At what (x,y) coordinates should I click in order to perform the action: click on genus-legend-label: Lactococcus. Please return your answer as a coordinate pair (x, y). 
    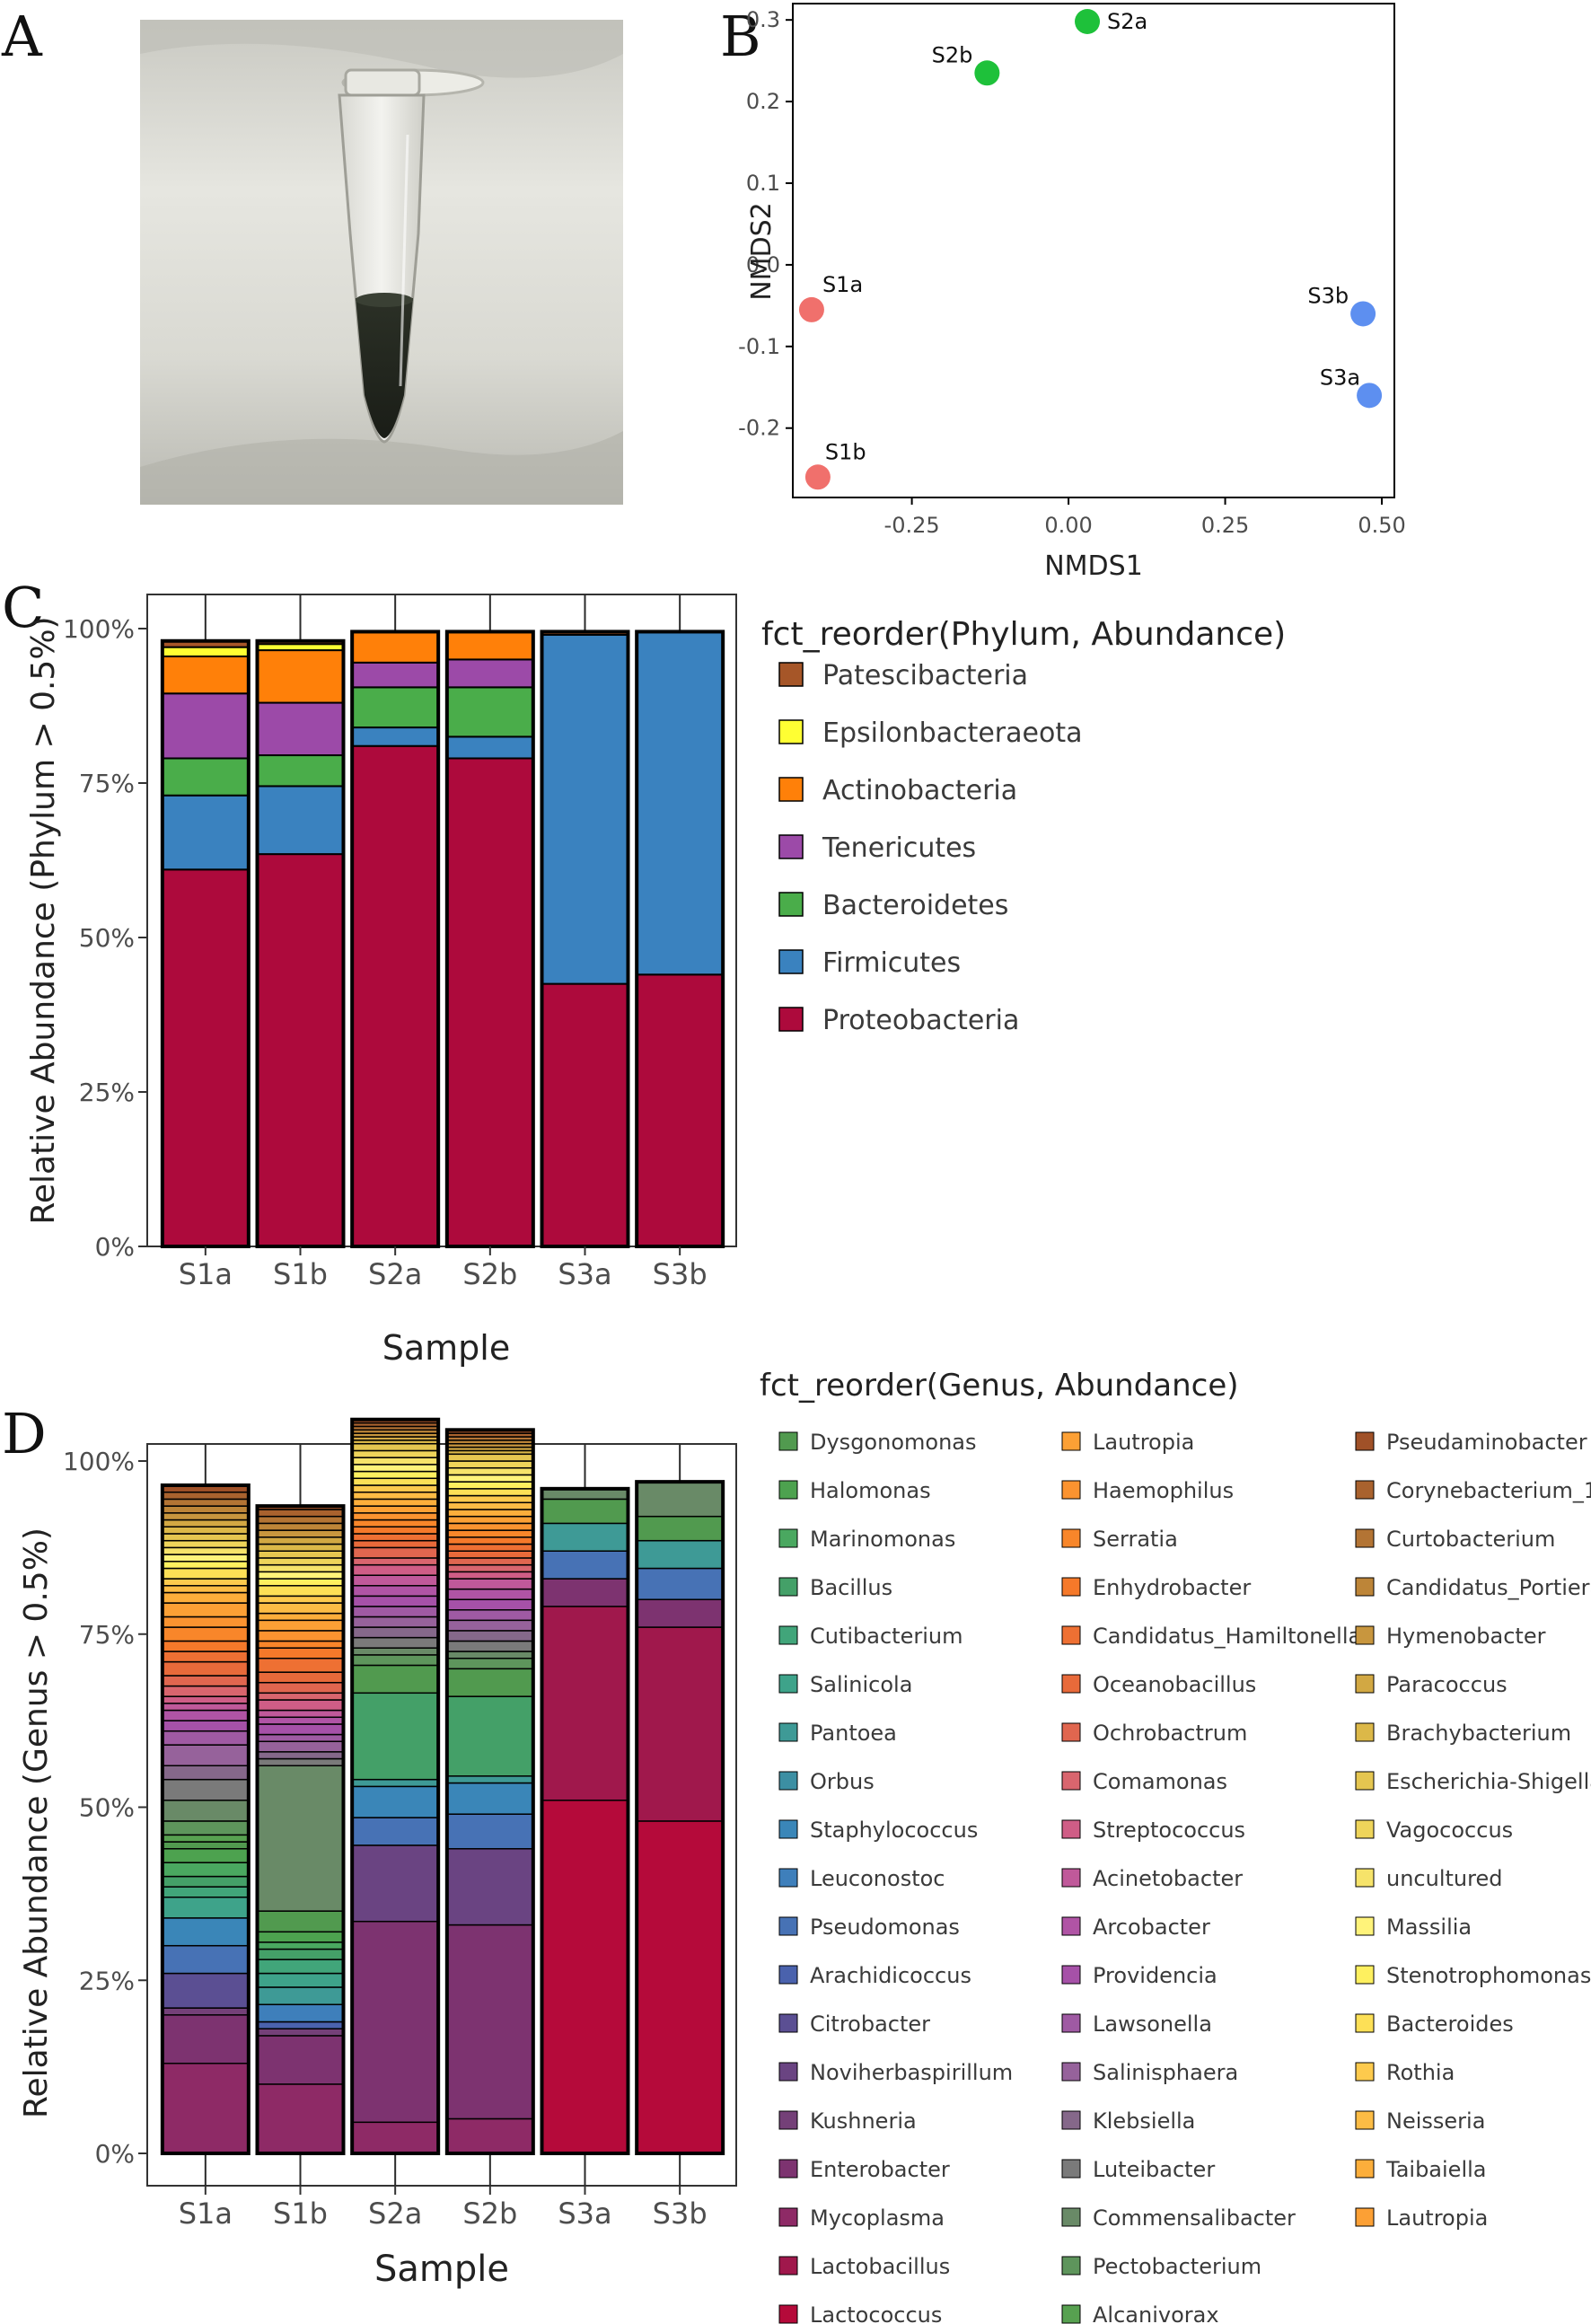
    Looking at the image, I should click on (876, 2313).